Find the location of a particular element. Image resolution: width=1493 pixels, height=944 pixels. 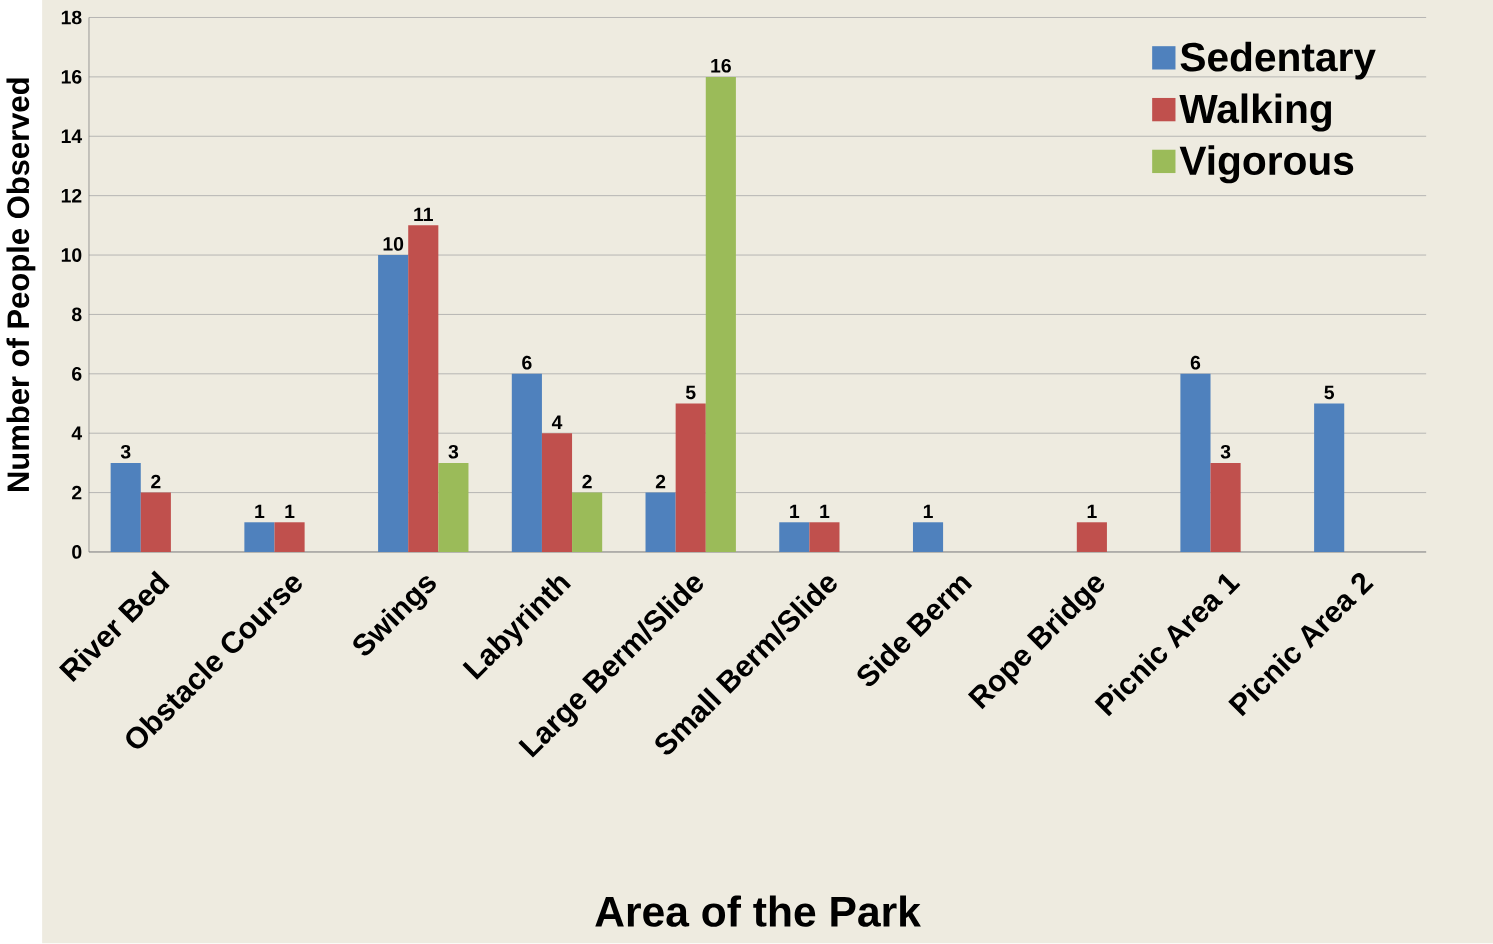

legend-label: Sedentary is located at coordinates (1278, 60).